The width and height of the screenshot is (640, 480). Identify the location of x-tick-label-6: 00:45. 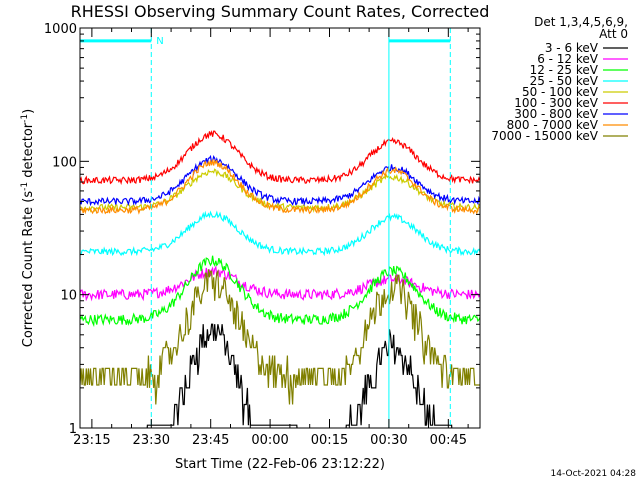
(448, 440).